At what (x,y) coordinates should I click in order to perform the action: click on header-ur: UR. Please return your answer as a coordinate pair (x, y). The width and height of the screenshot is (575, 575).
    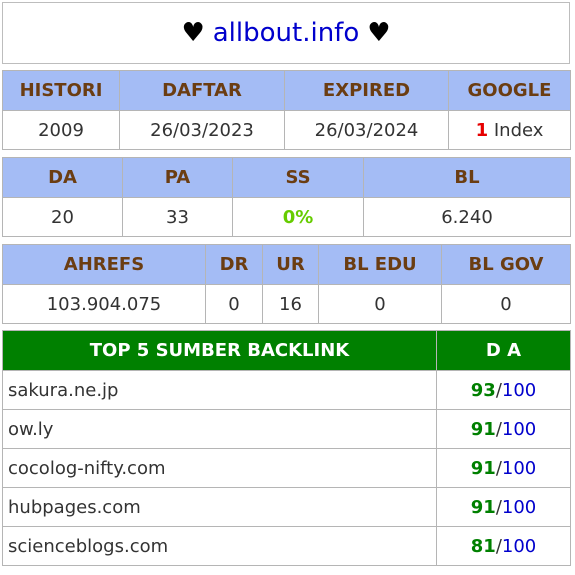
    Looking at the image, I should click on (290, 264).